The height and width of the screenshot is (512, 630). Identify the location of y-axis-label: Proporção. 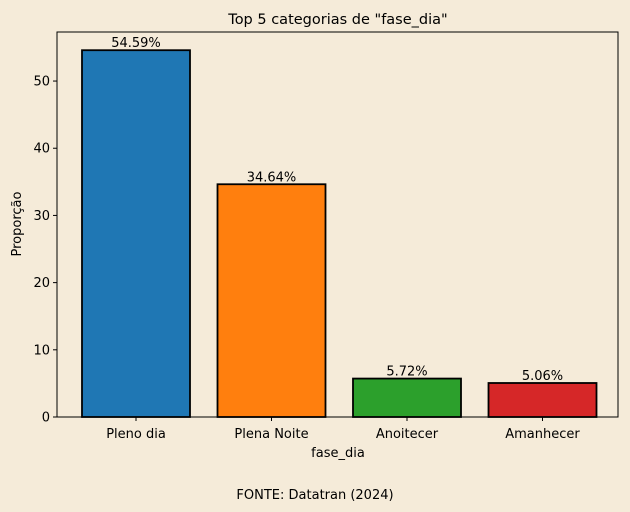
(17, 223).